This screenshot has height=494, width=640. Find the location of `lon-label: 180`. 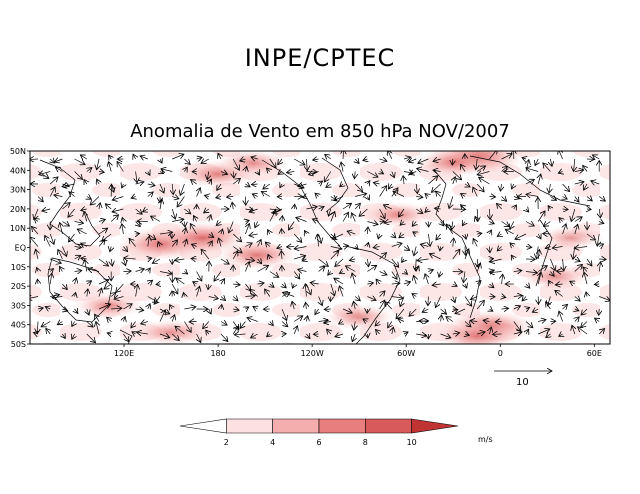

lon-label: 180 is located at coordinates (217, 353).